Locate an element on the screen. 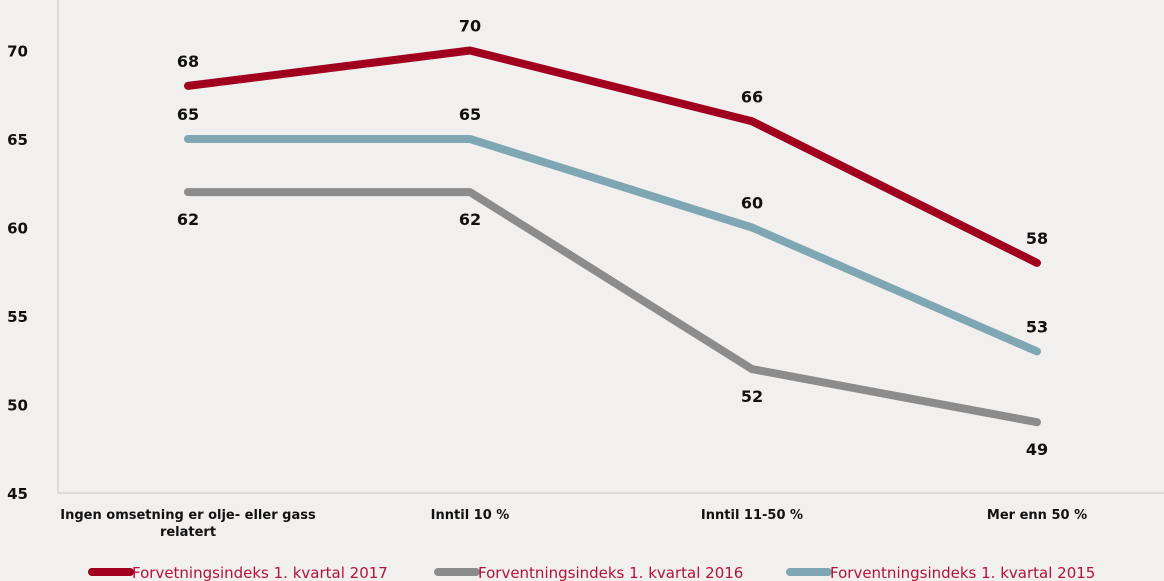 The image size is (1164, 581). legend-label: Forventningsindeks 1. kvartal 2015 is located at coordinates (962, 572).